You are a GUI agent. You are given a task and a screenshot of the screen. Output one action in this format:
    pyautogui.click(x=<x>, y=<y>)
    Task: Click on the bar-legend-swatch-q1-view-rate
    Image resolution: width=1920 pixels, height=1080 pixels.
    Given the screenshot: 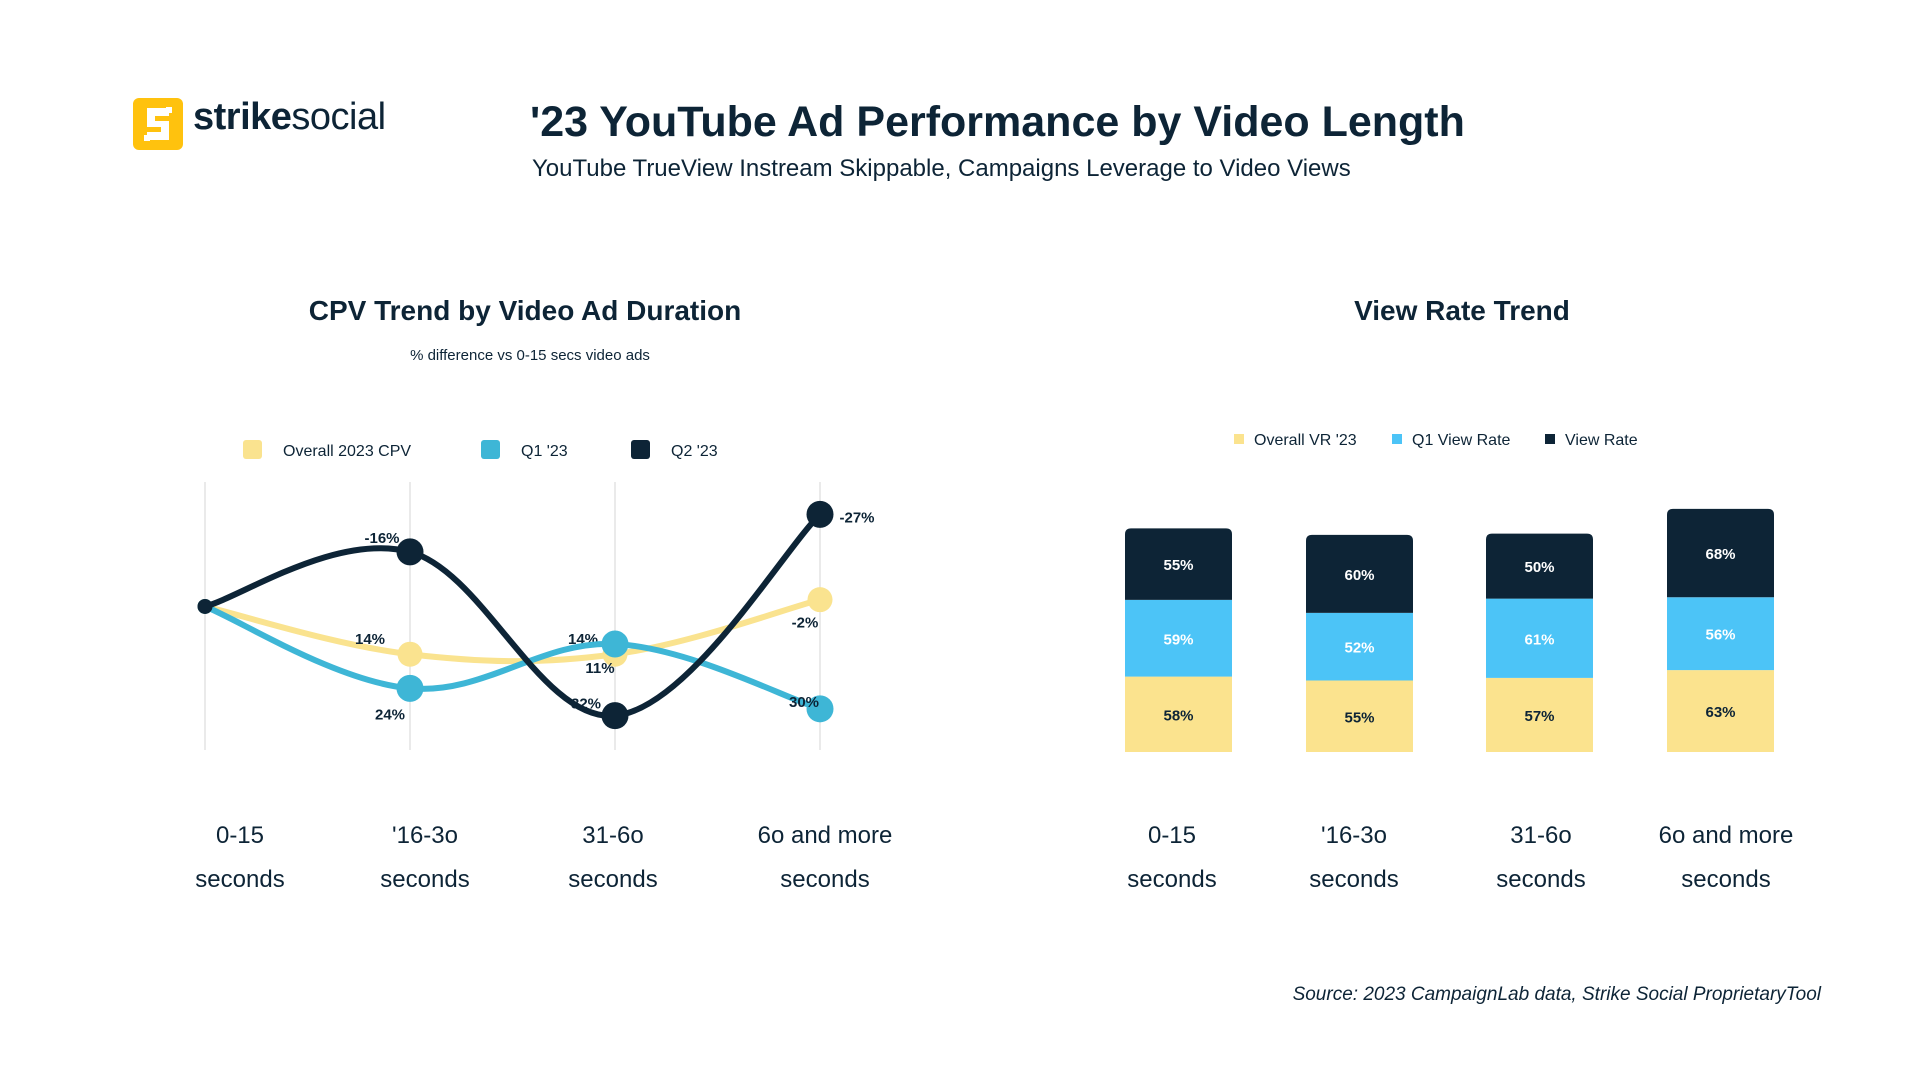 What is the action you would take?
    pyautogui.click(x=1397, y=439)
    